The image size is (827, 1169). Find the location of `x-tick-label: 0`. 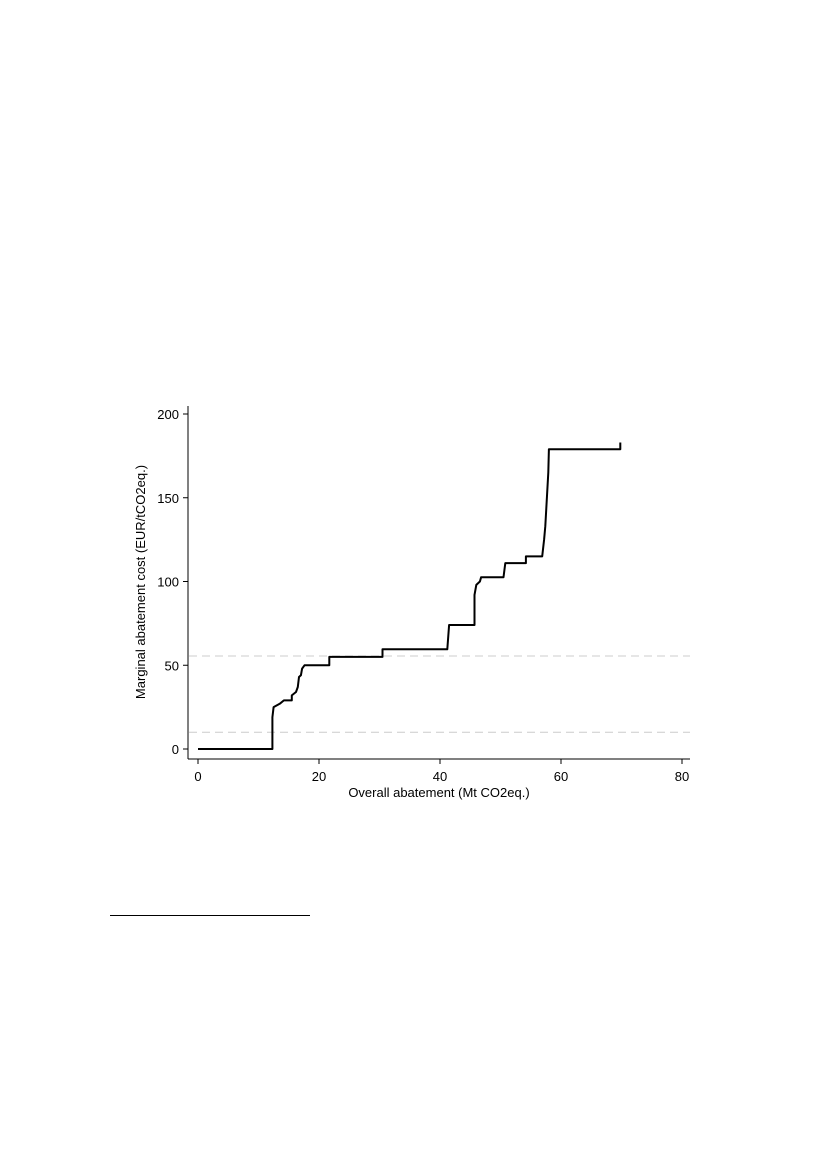

x-tick-label: 0 is located at coordinates (197, 776).